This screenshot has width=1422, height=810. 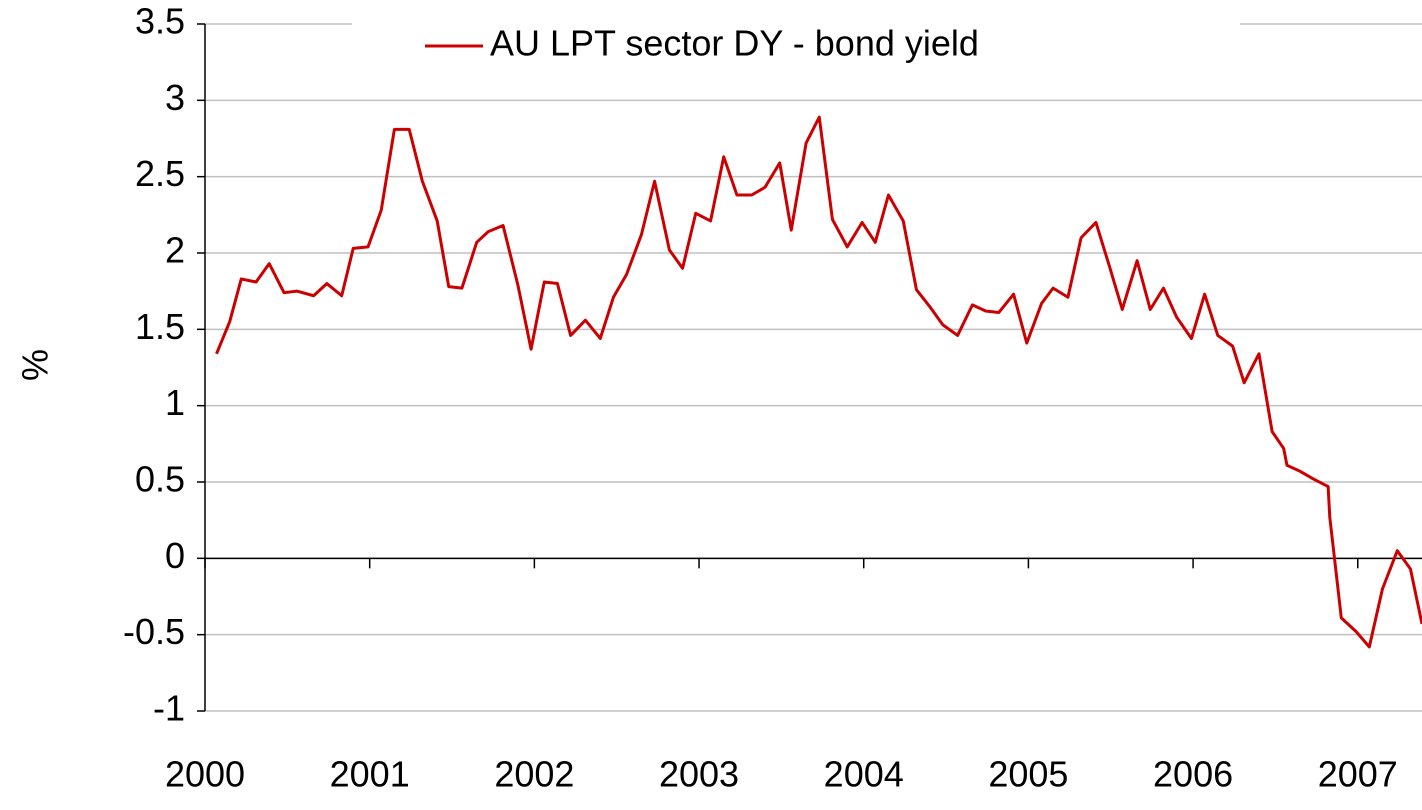 I want to click on y-tick-label: 2.5, so click(x=160, y=173).